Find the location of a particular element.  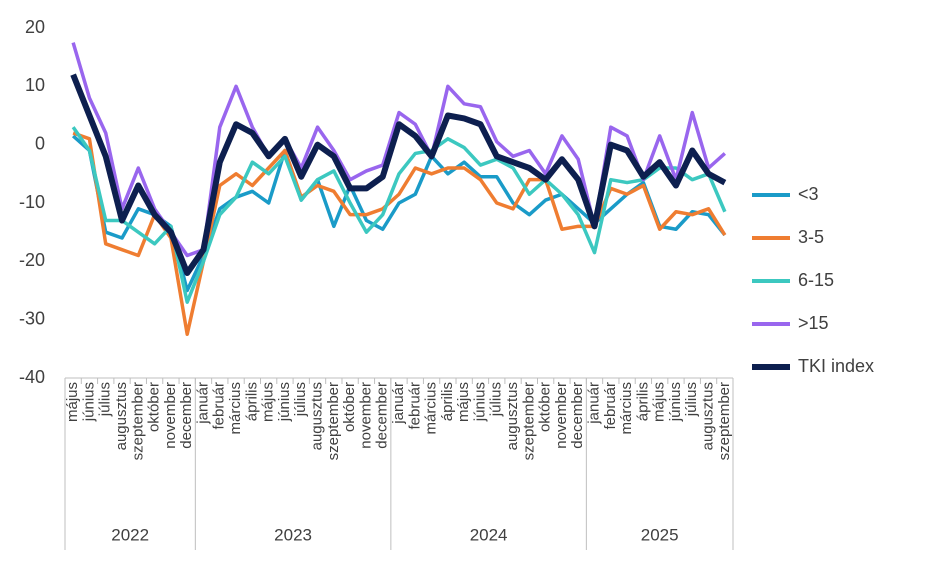

y-tick-label: 0 is located at coordinates (40, 143).